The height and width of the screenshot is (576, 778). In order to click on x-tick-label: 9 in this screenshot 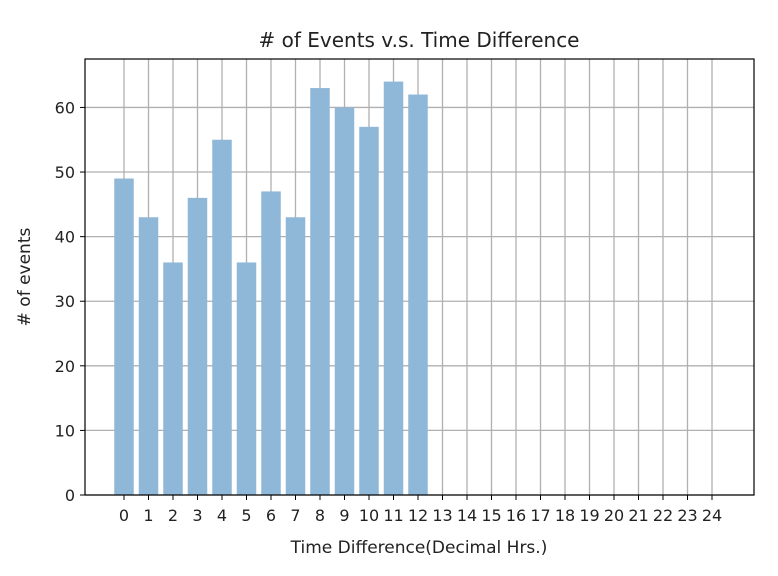, I will do `click(344, 515)`.